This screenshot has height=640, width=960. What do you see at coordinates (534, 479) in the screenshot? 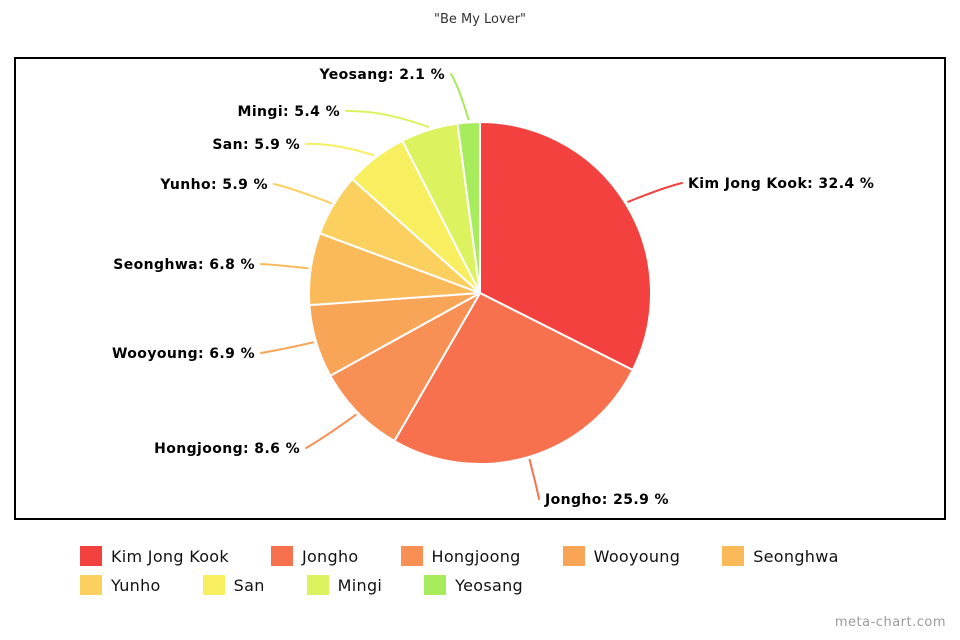
I see `leader-line-jongho` at bounding box center [534, 479].